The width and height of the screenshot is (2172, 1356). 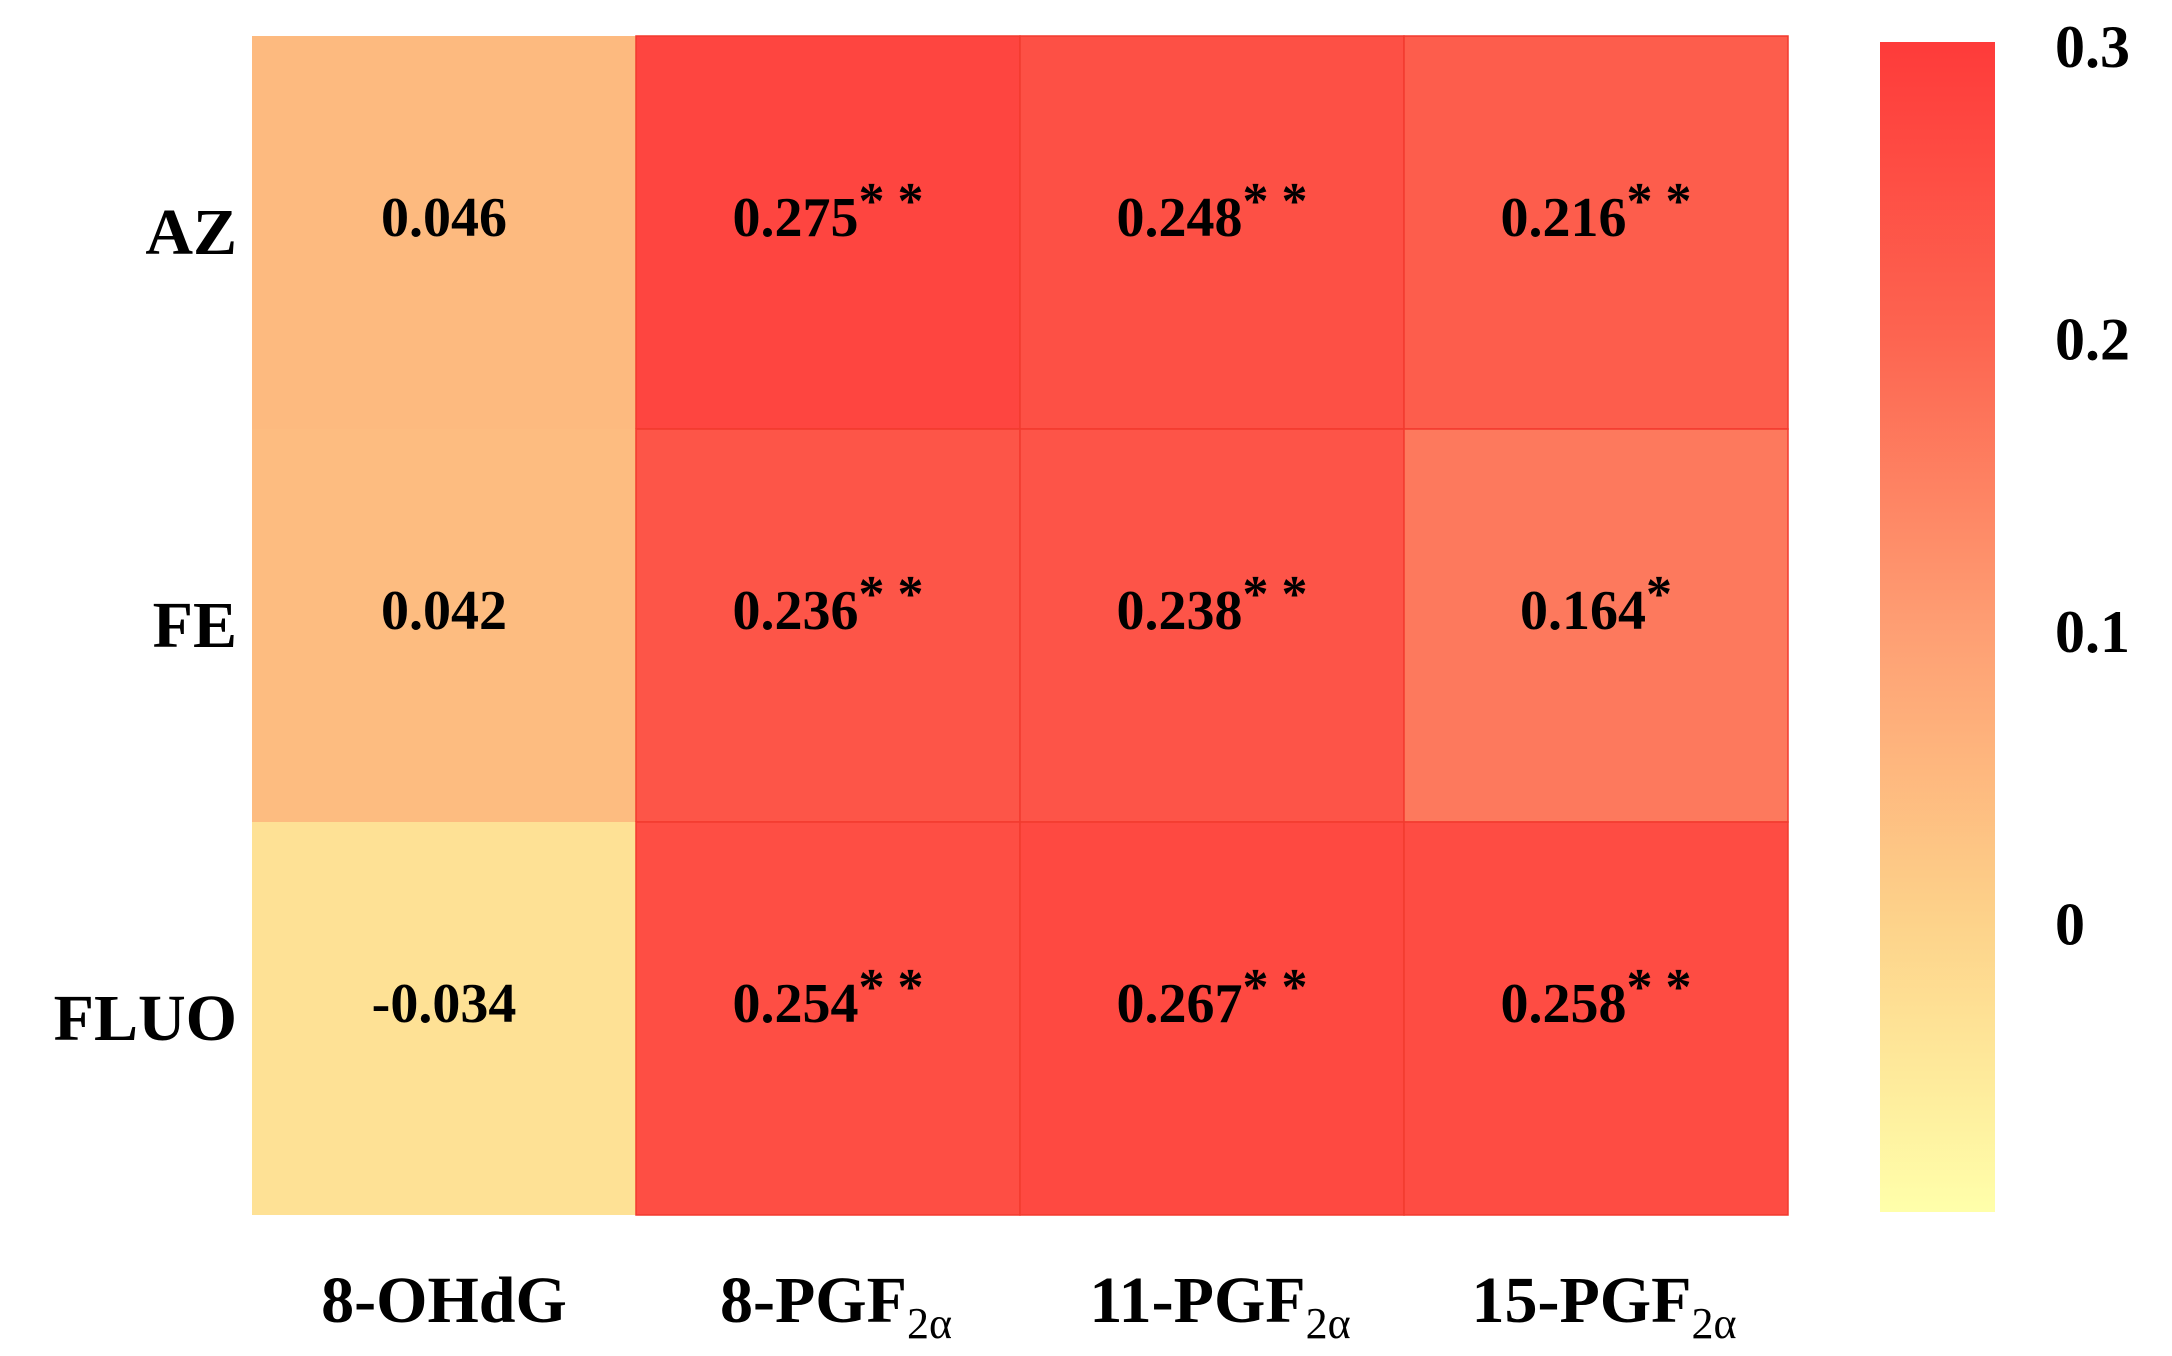 I want to click on cell-value-label: 0.164*, so click(x=1596, y=604).